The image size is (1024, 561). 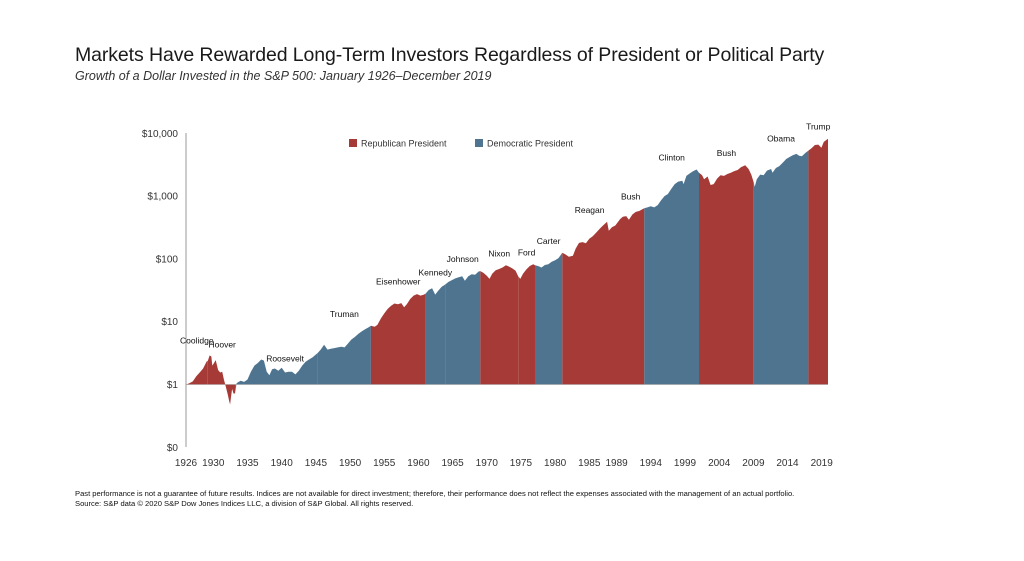 I want to click on chart-legend: Republican President Democratic President, so click(x=461, y=144).